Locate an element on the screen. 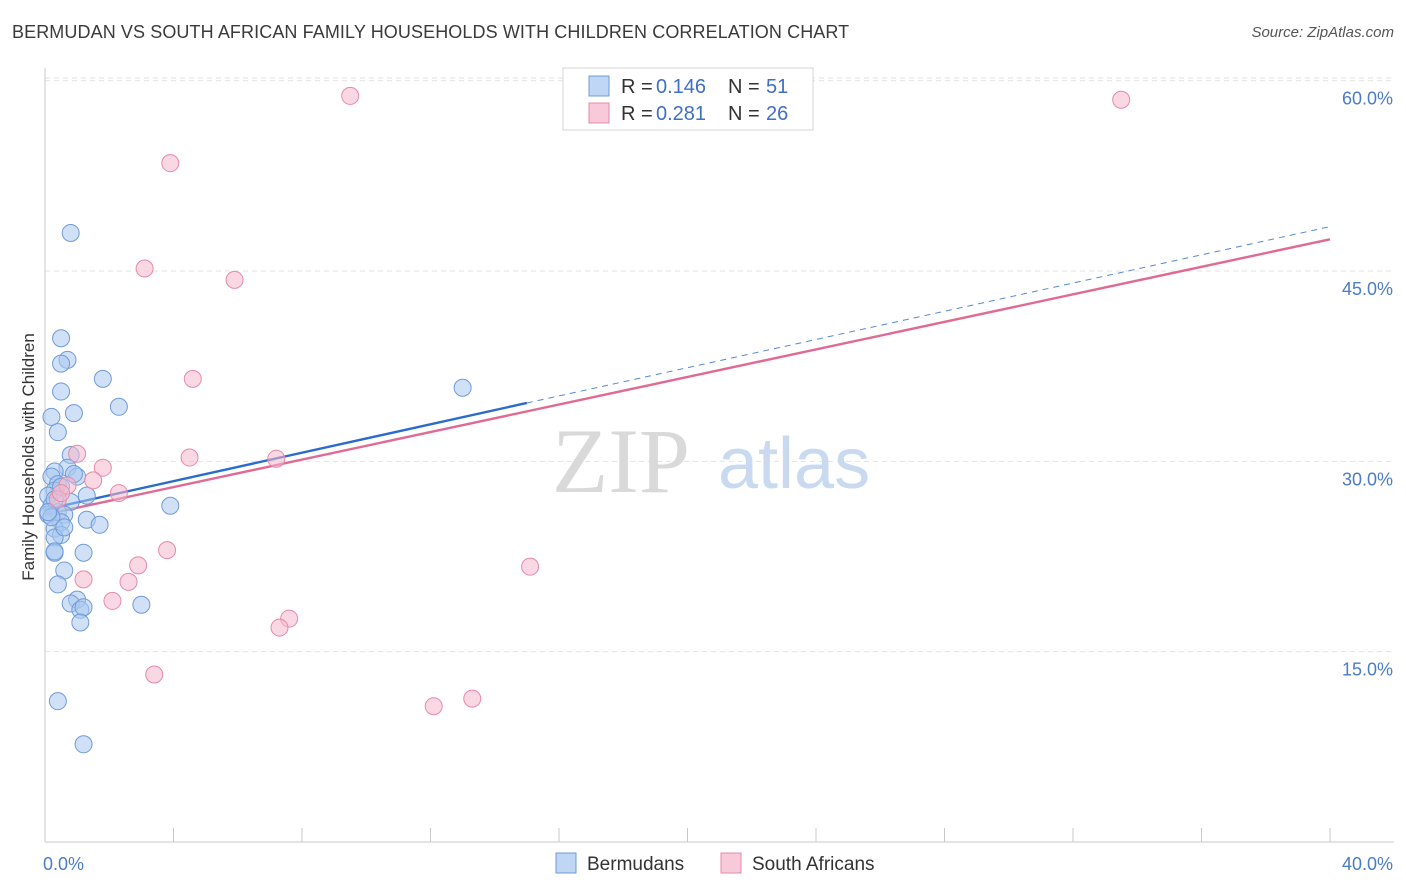 The height and width of the screenshot is (892, 1406). trend-line-extension is located at coordinates (928, 315).